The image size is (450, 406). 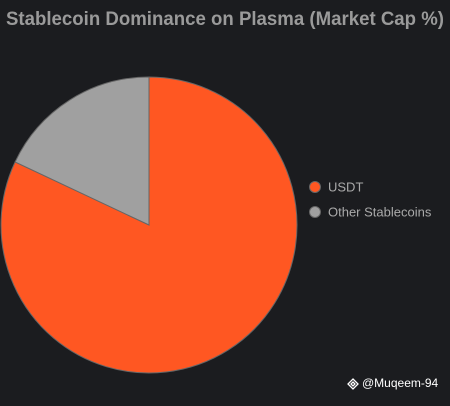 I want to click on legend-label: USDT, so click(x=345, y=186).